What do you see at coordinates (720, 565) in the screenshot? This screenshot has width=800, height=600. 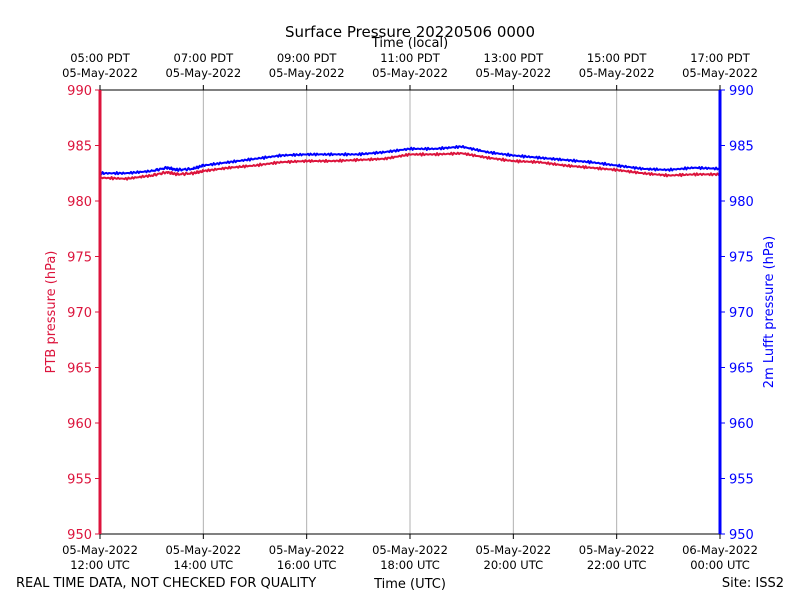 I see `bottom-tick-time: 00:00 UTC` at bounding box center [720, 565].